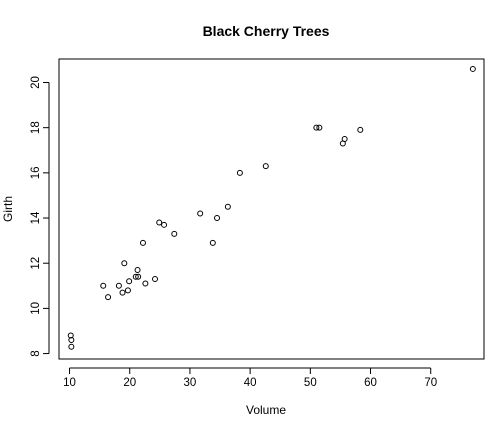 The image size is (504, 432). Describe the element at coordinates (266, 410) in the screenshot. I see `x-axis-label: Volume` at that location.